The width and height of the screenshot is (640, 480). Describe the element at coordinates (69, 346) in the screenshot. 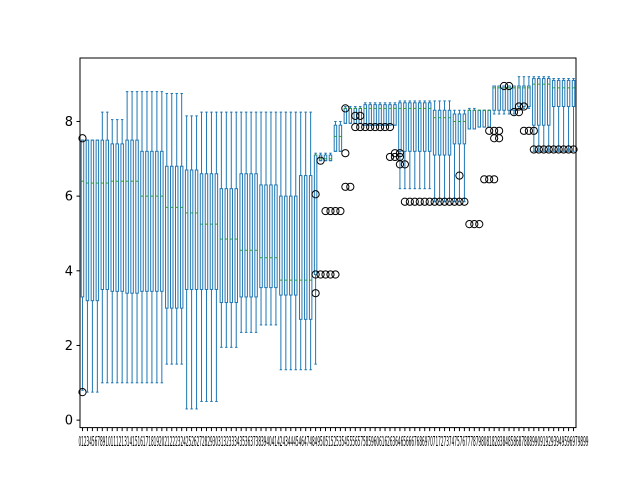

I see `y-tick-label: 2` at that location.